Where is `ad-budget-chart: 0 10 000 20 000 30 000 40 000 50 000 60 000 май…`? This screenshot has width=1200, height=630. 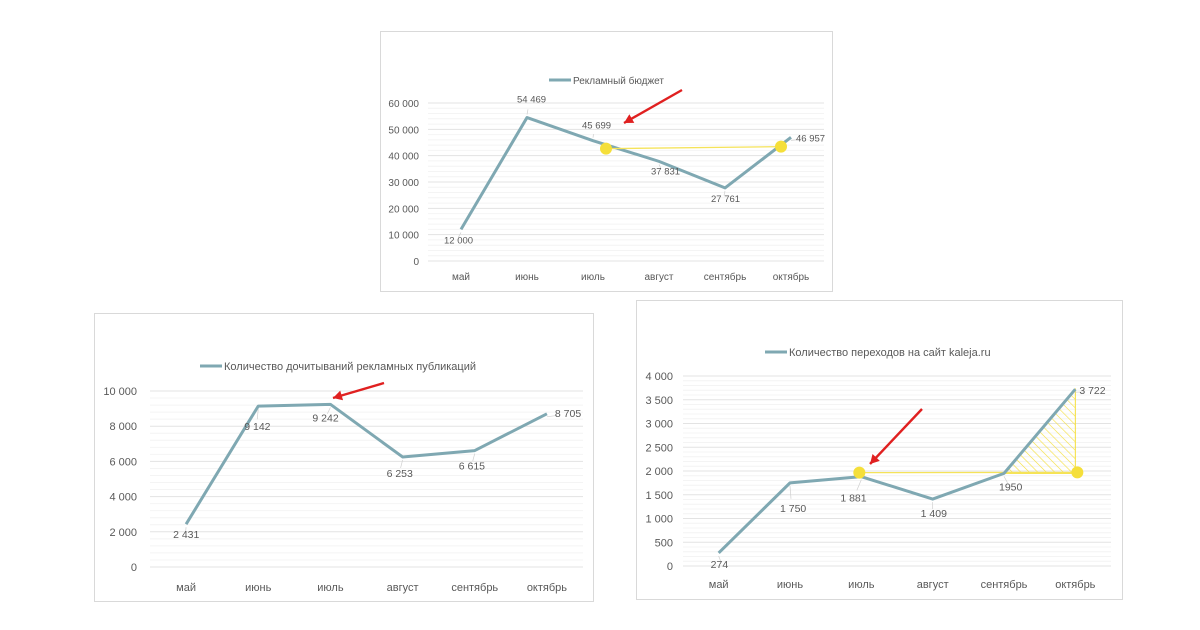 ad-budget-chart: 0 10 000 20 000 30 000 40 000 50 000 60 000 май… is located at coordinates (606, 179).